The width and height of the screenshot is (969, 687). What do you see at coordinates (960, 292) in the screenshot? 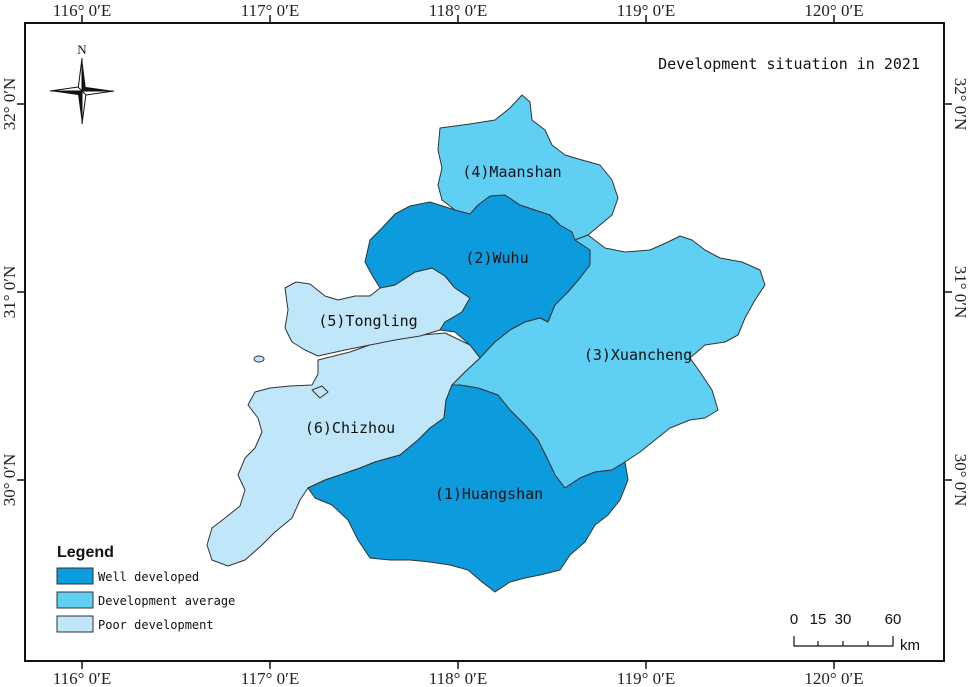
I see `lat-label-right-31: 31° 0′N` at bounding box center [960, 292].